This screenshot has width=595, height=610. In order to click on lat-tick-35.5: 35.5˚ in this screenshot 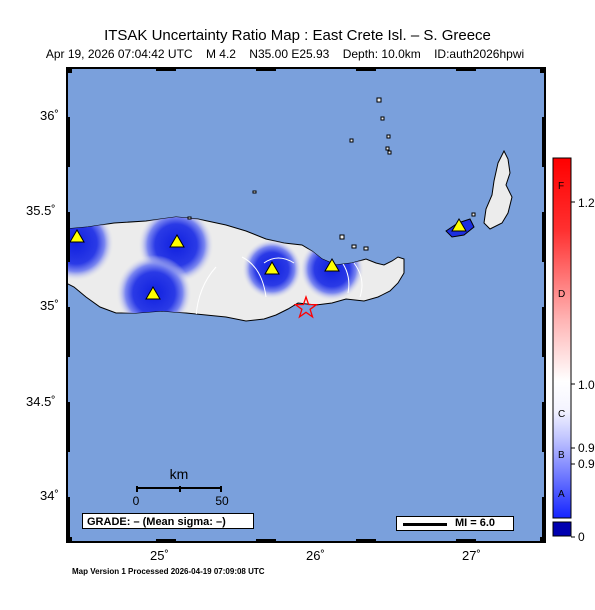, I will do `click(41, 210)`.